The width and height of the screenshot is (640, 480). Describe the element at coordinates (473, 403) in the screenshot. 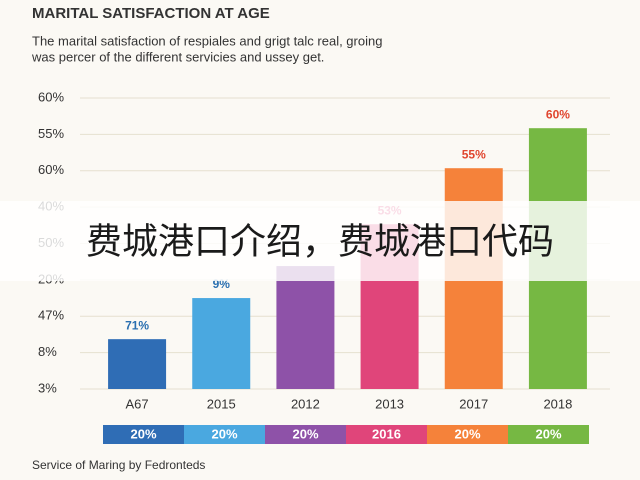

I see `x-tick-label: 2017` at that location.